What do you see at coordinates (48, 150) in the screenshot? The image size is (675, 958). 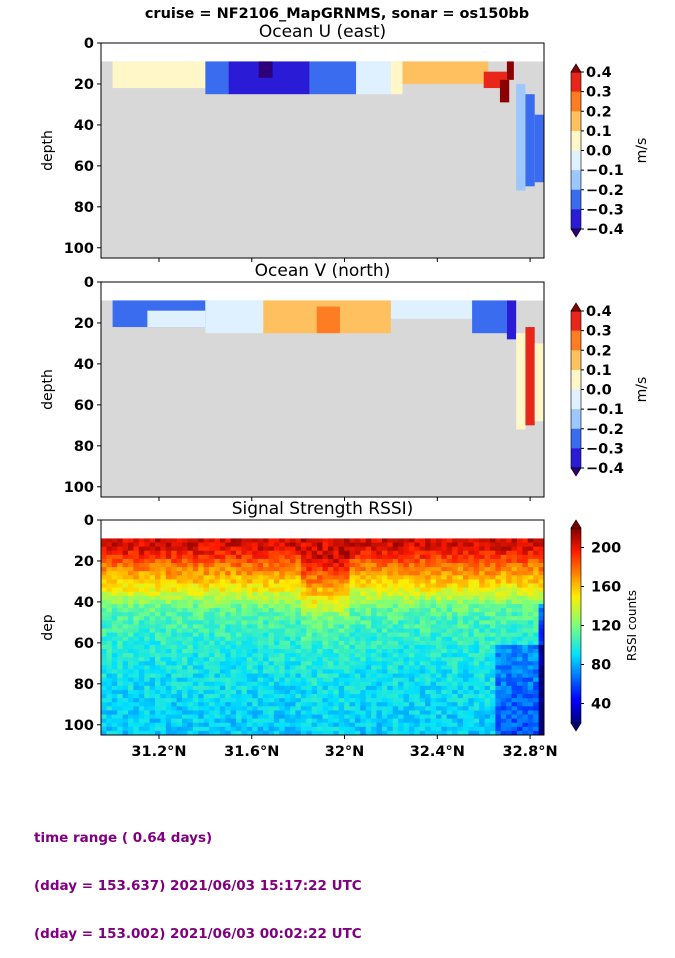 I see `y-axis-label: depth` at bounding box center [48, 150].